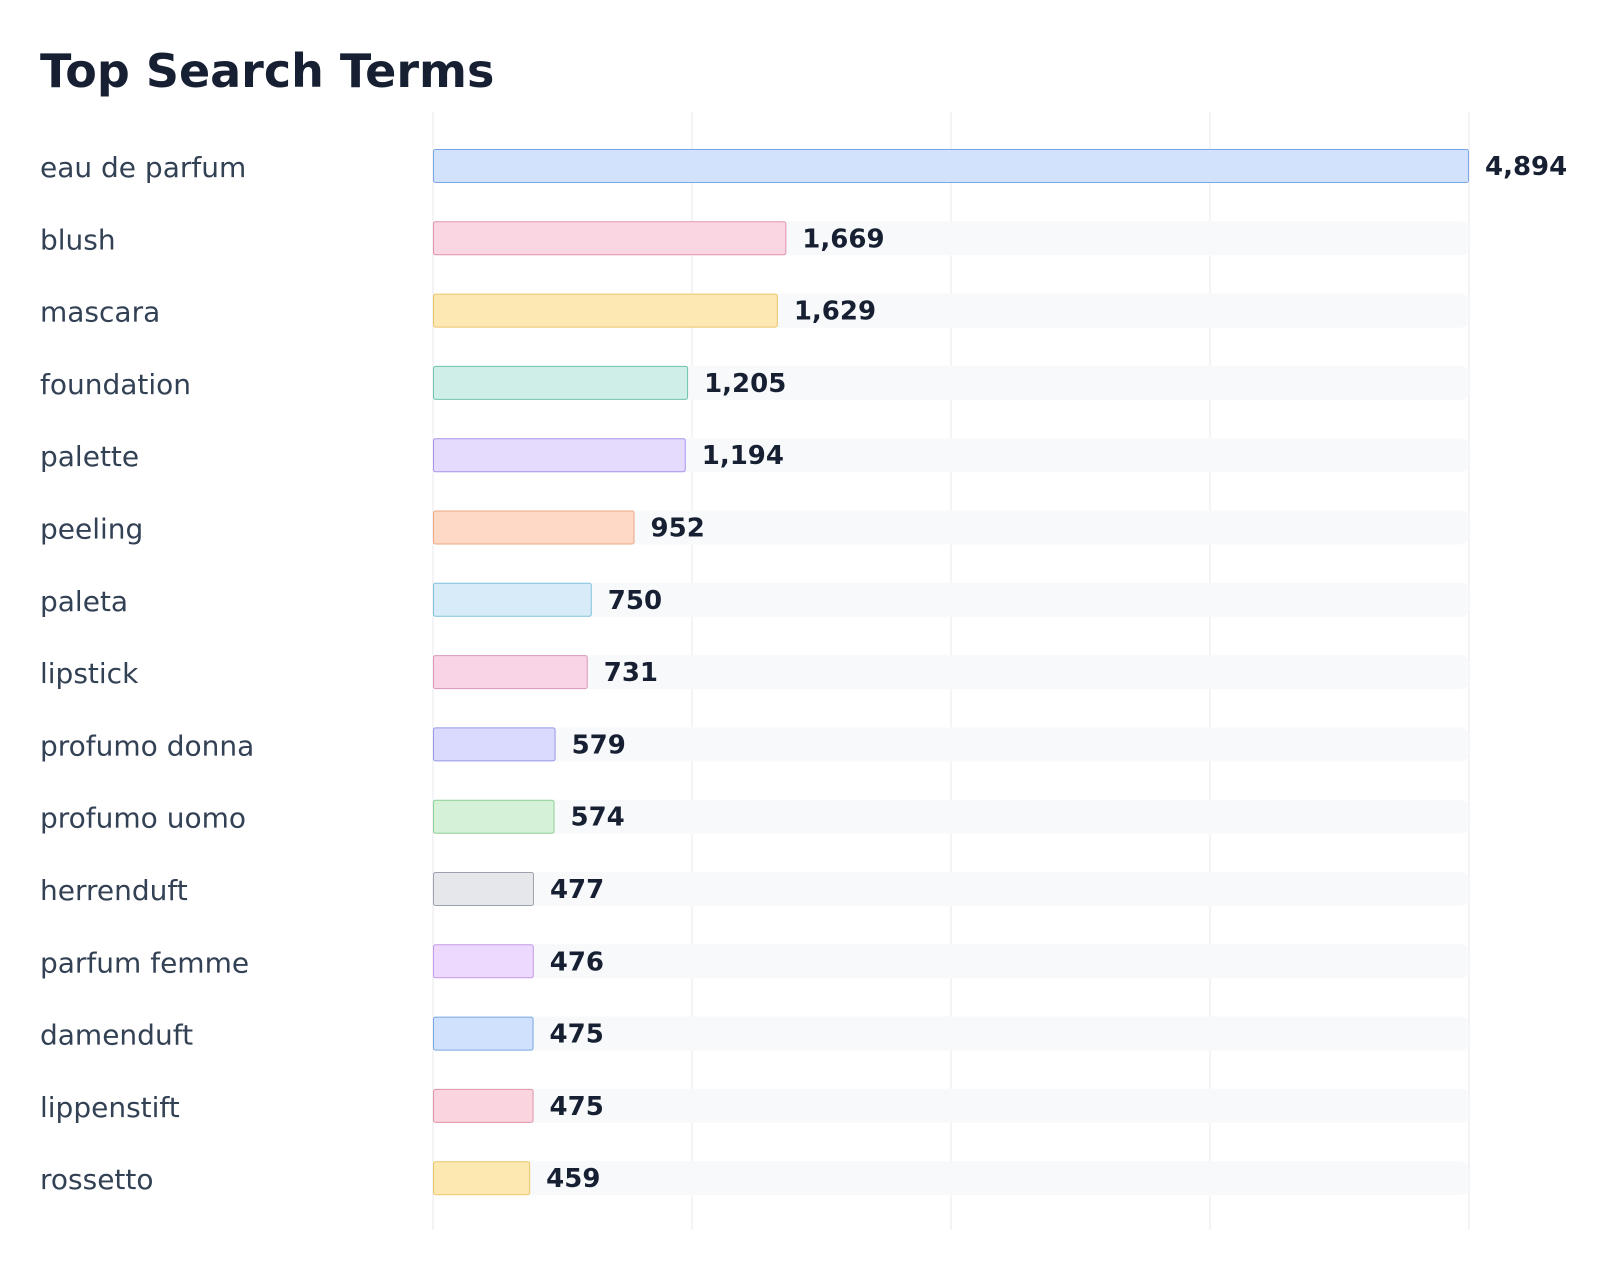  Describe the element at coordinates (599, 745) in the screenshot. I see `value-label: 579` at that location.